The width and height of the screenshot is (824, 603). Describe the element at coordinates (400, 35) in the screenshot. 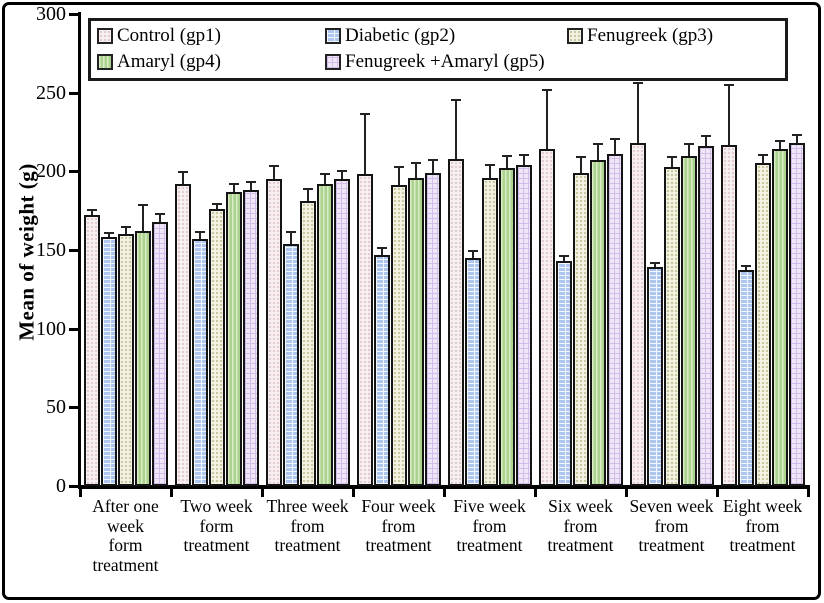

I see `legend-label: Diabetic (gp2)` at that location.